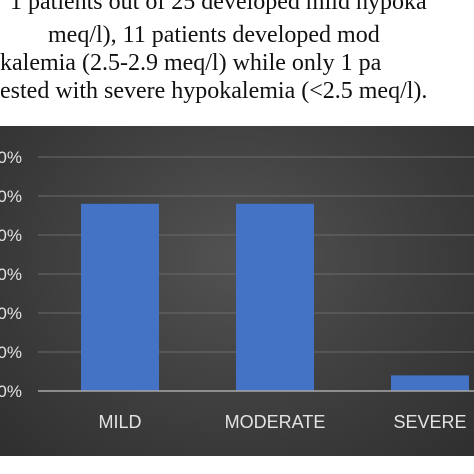 The height and width of the screenshot is (474, 474). What do you see at coordinates (191, 63) in the screenshot?
I see `paragraph-line-3: kalemia (2.5-2.9 meq/l) while only 1 pa` at bounding box center [191, 63].